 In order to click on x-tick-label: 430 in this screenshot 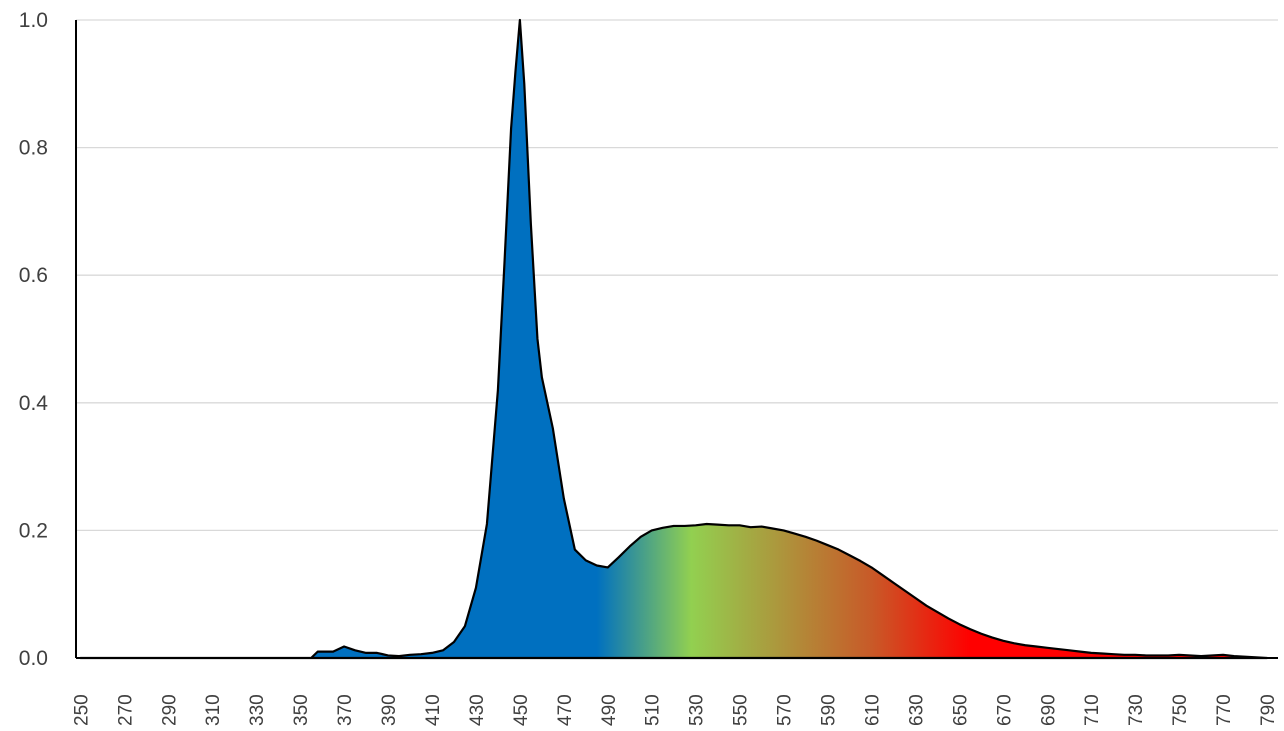, I will do `click(477, 710)`.